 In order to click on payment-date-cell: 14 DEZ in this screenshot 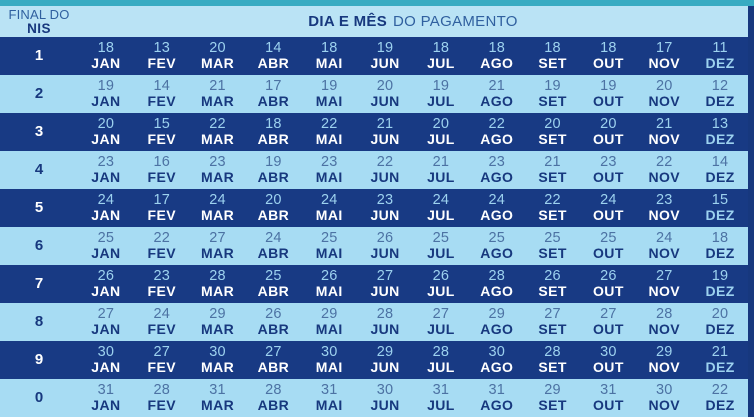, I will do `click(720, 170)`.